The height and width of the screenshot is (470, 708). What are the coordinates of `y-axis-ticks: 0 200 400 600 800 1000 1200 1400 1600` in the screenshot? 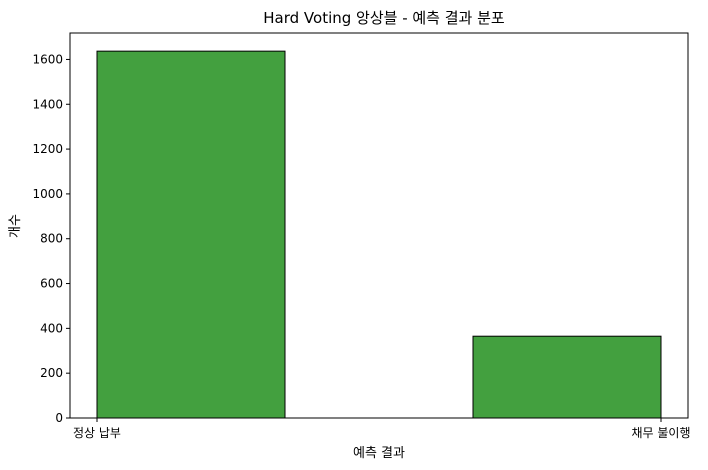 It's located at (51, 238).